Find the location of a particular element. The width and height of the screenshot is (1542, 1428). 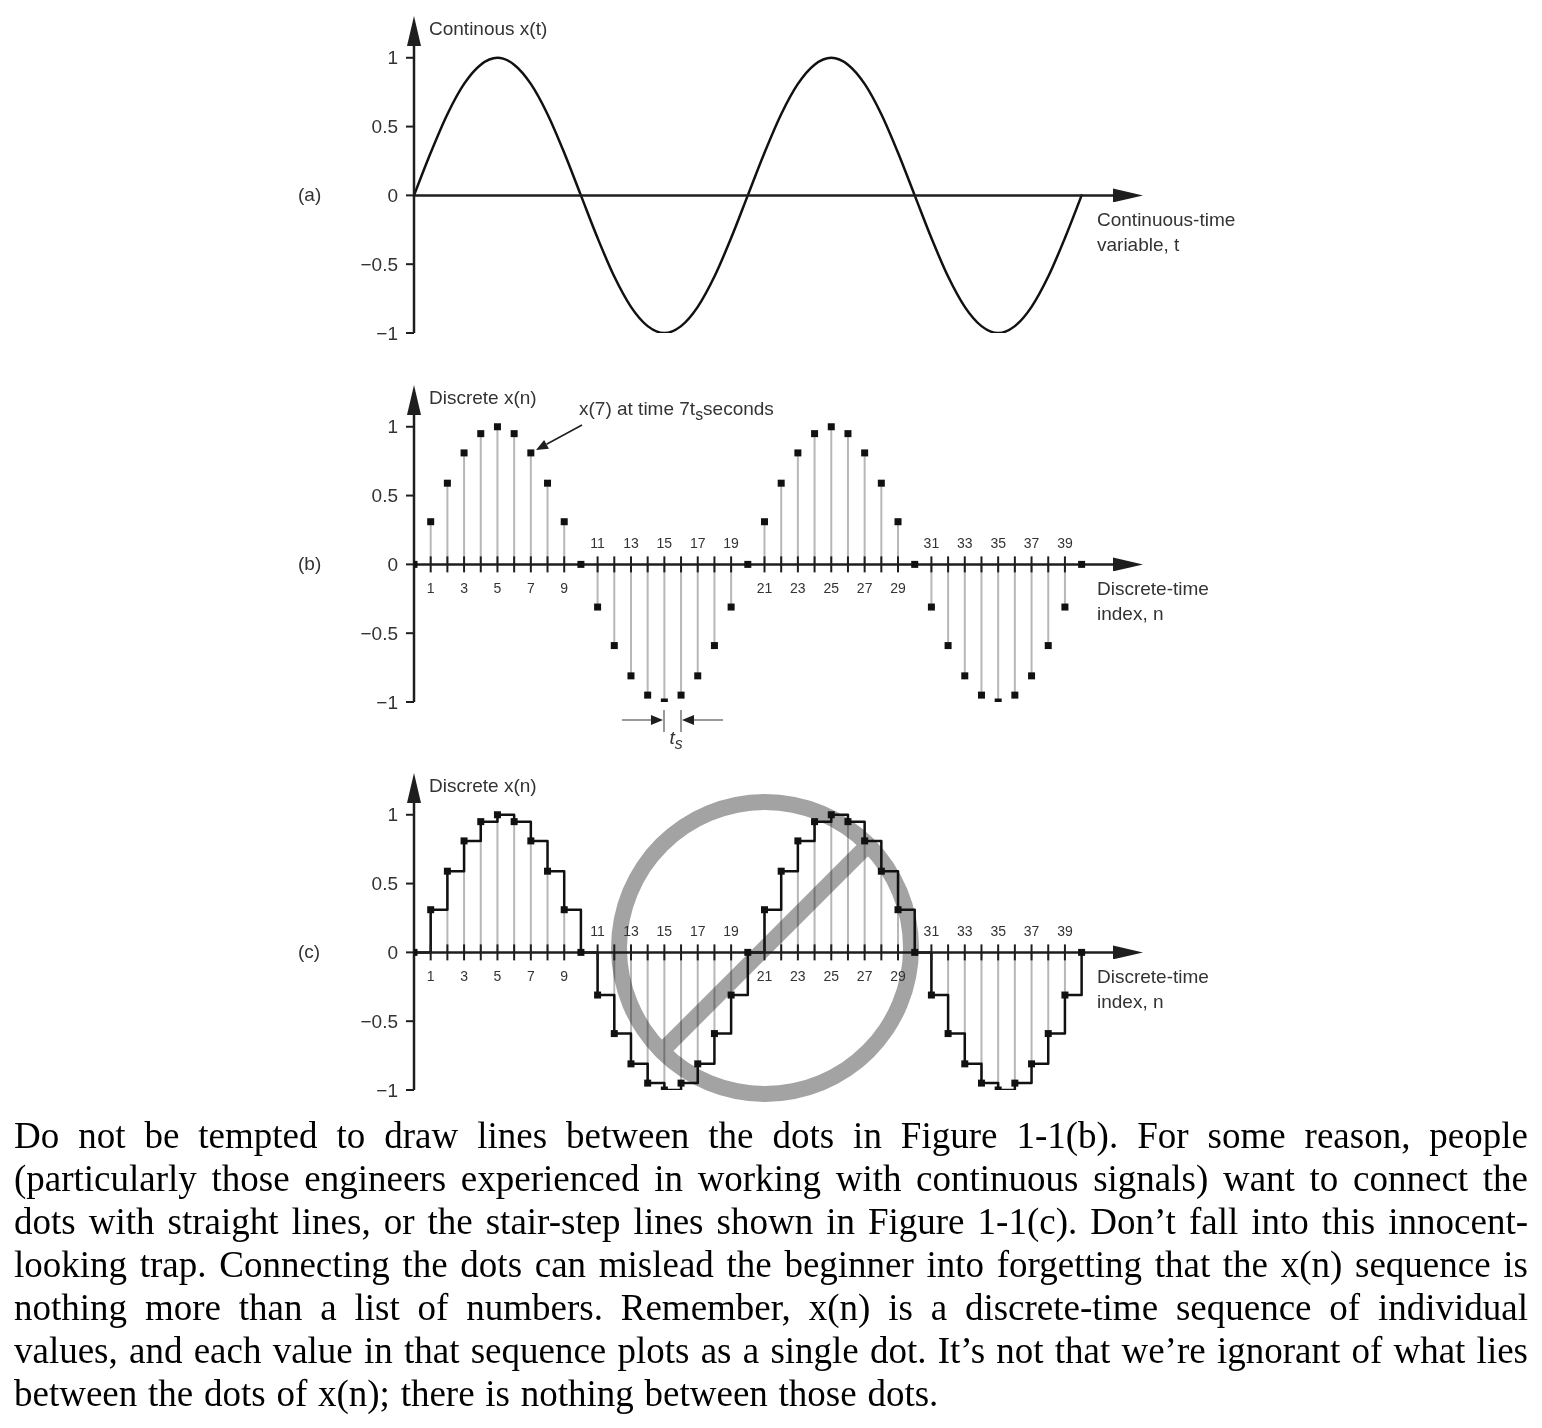

text: (b) is located at coordinates (310, 564).